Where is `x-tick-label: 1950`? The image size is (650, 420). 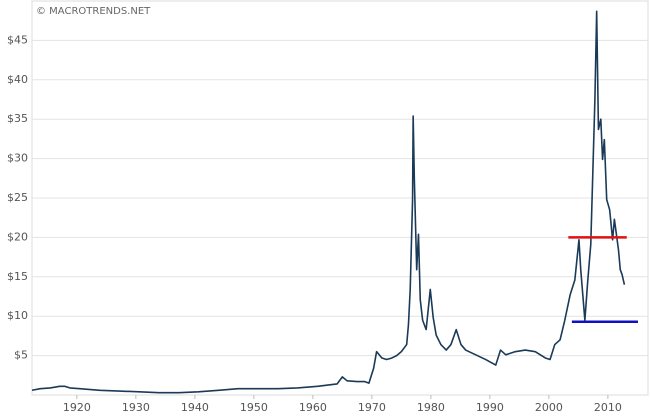 x-tick-label: 1950 is located at coordinates (254, 407).